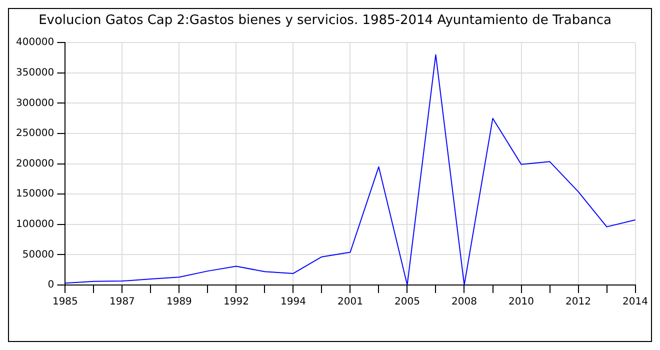  I want to click on x-tick-label: 1985, so click(65, 302).